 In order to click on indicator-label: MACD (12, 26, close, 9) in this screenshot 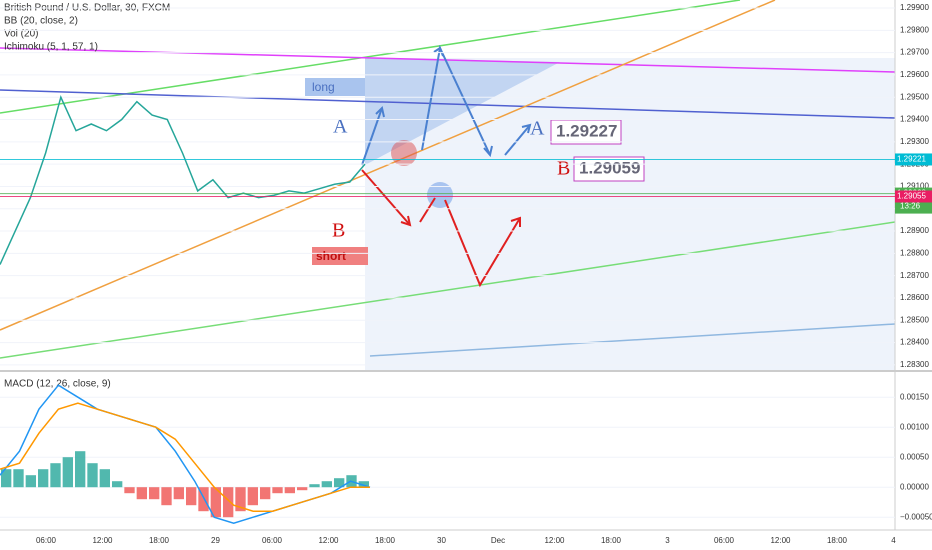, I will do `click(57, 384)`.